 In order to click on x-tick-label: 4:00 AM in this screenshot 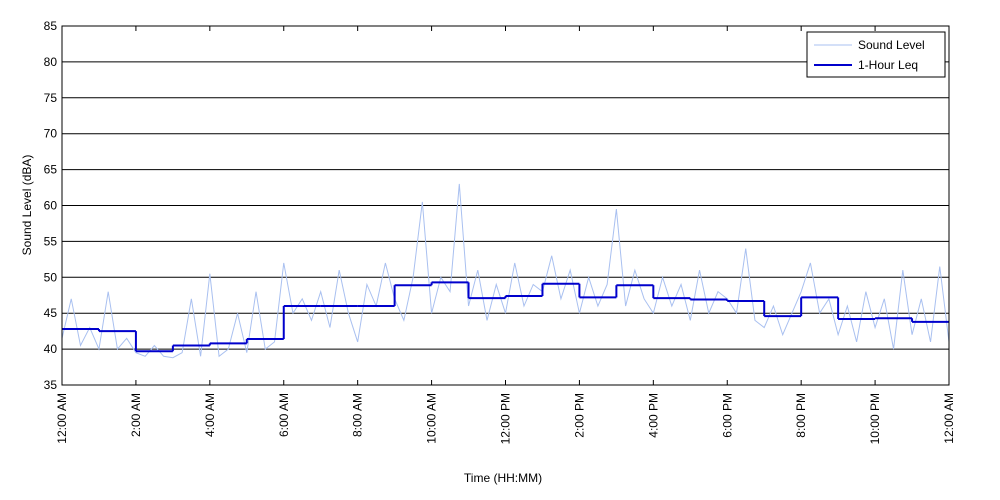, I will do `click(210, 415)`.